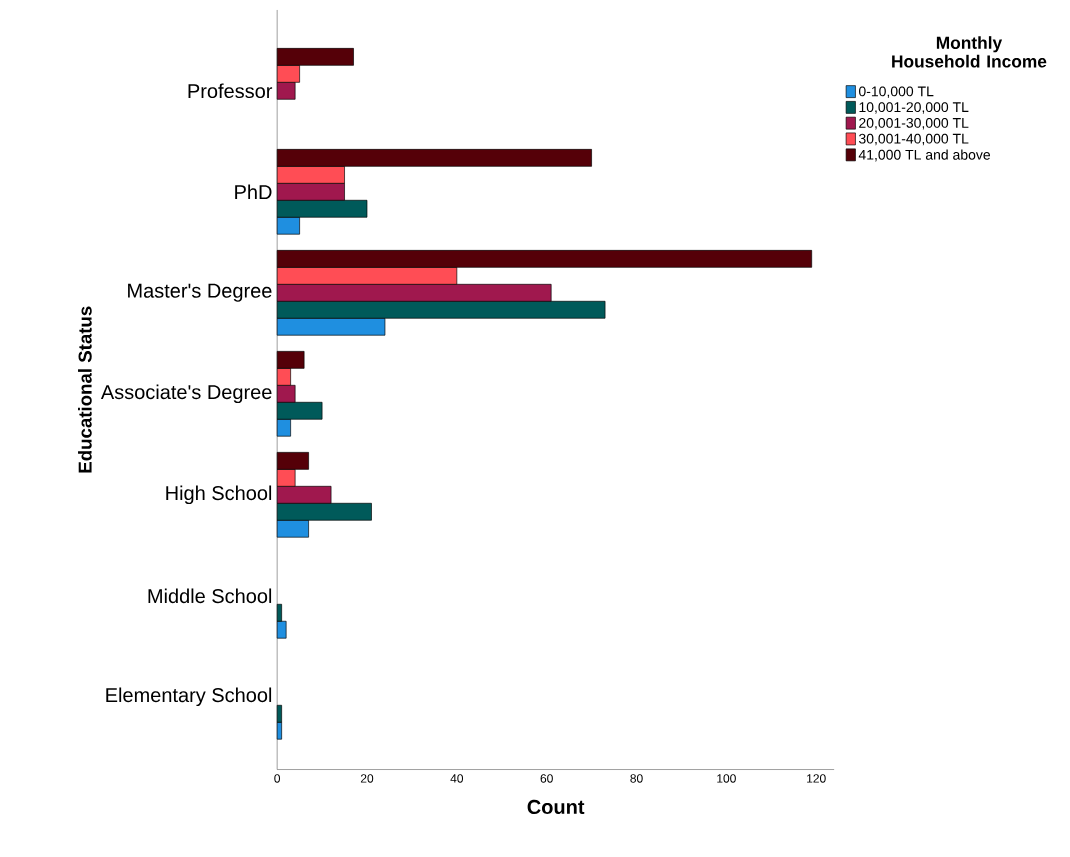 The width and height of the screenshot is (1070, 857). Describe the element at coordinates (556, 807) in the screenshot. I see `x-axis-title: Count` at that location.